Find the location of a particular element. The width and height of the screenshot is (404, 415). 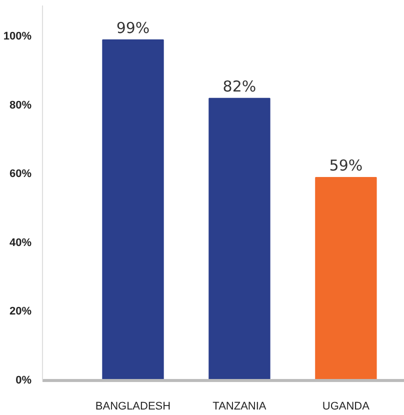

x-tick-label: UGANDA is located at coordinates (346, 406).